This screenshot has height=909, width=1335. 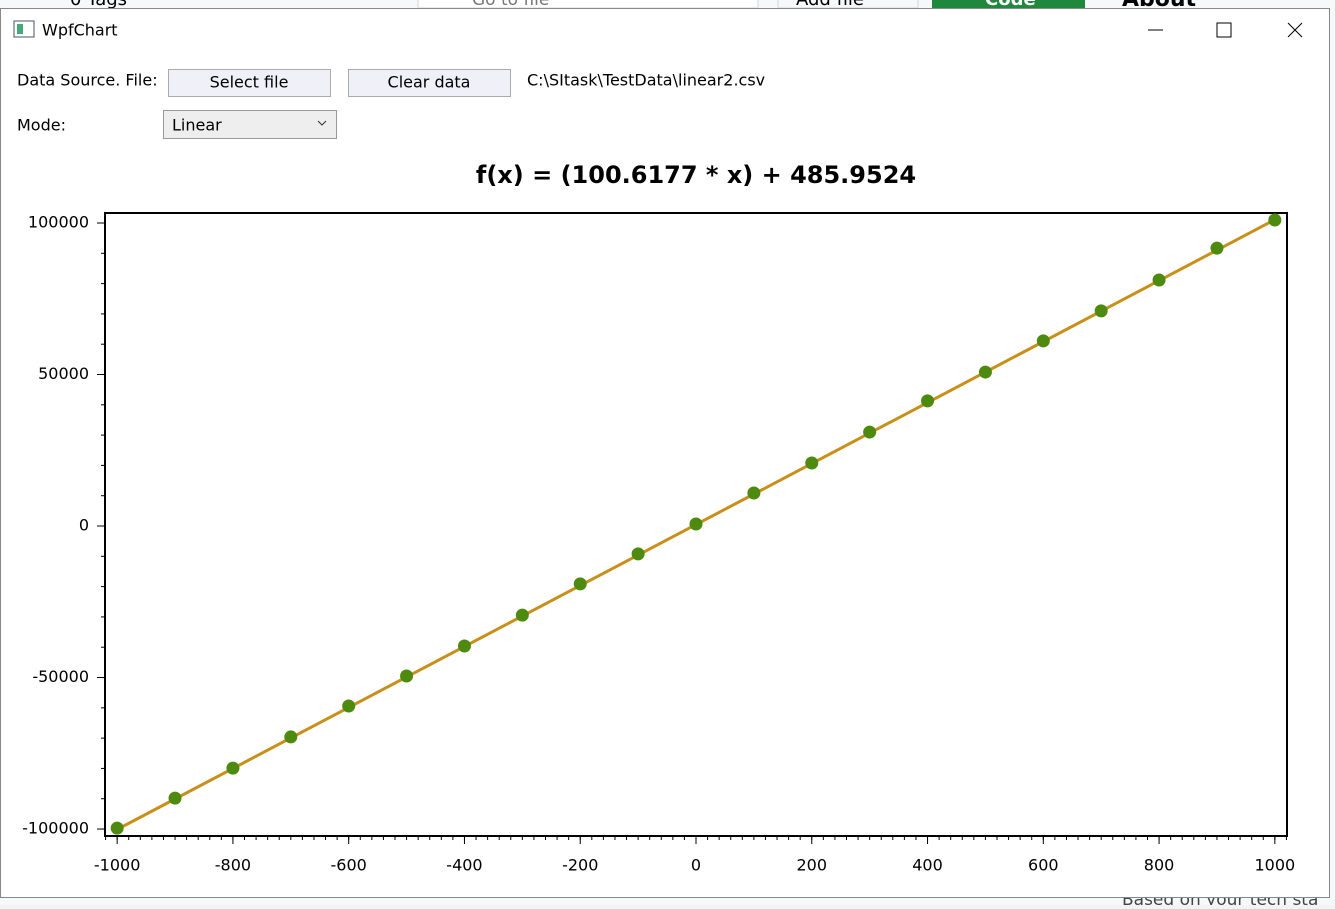 I want to click on app-icon-inner, so click(x=20, y=29).